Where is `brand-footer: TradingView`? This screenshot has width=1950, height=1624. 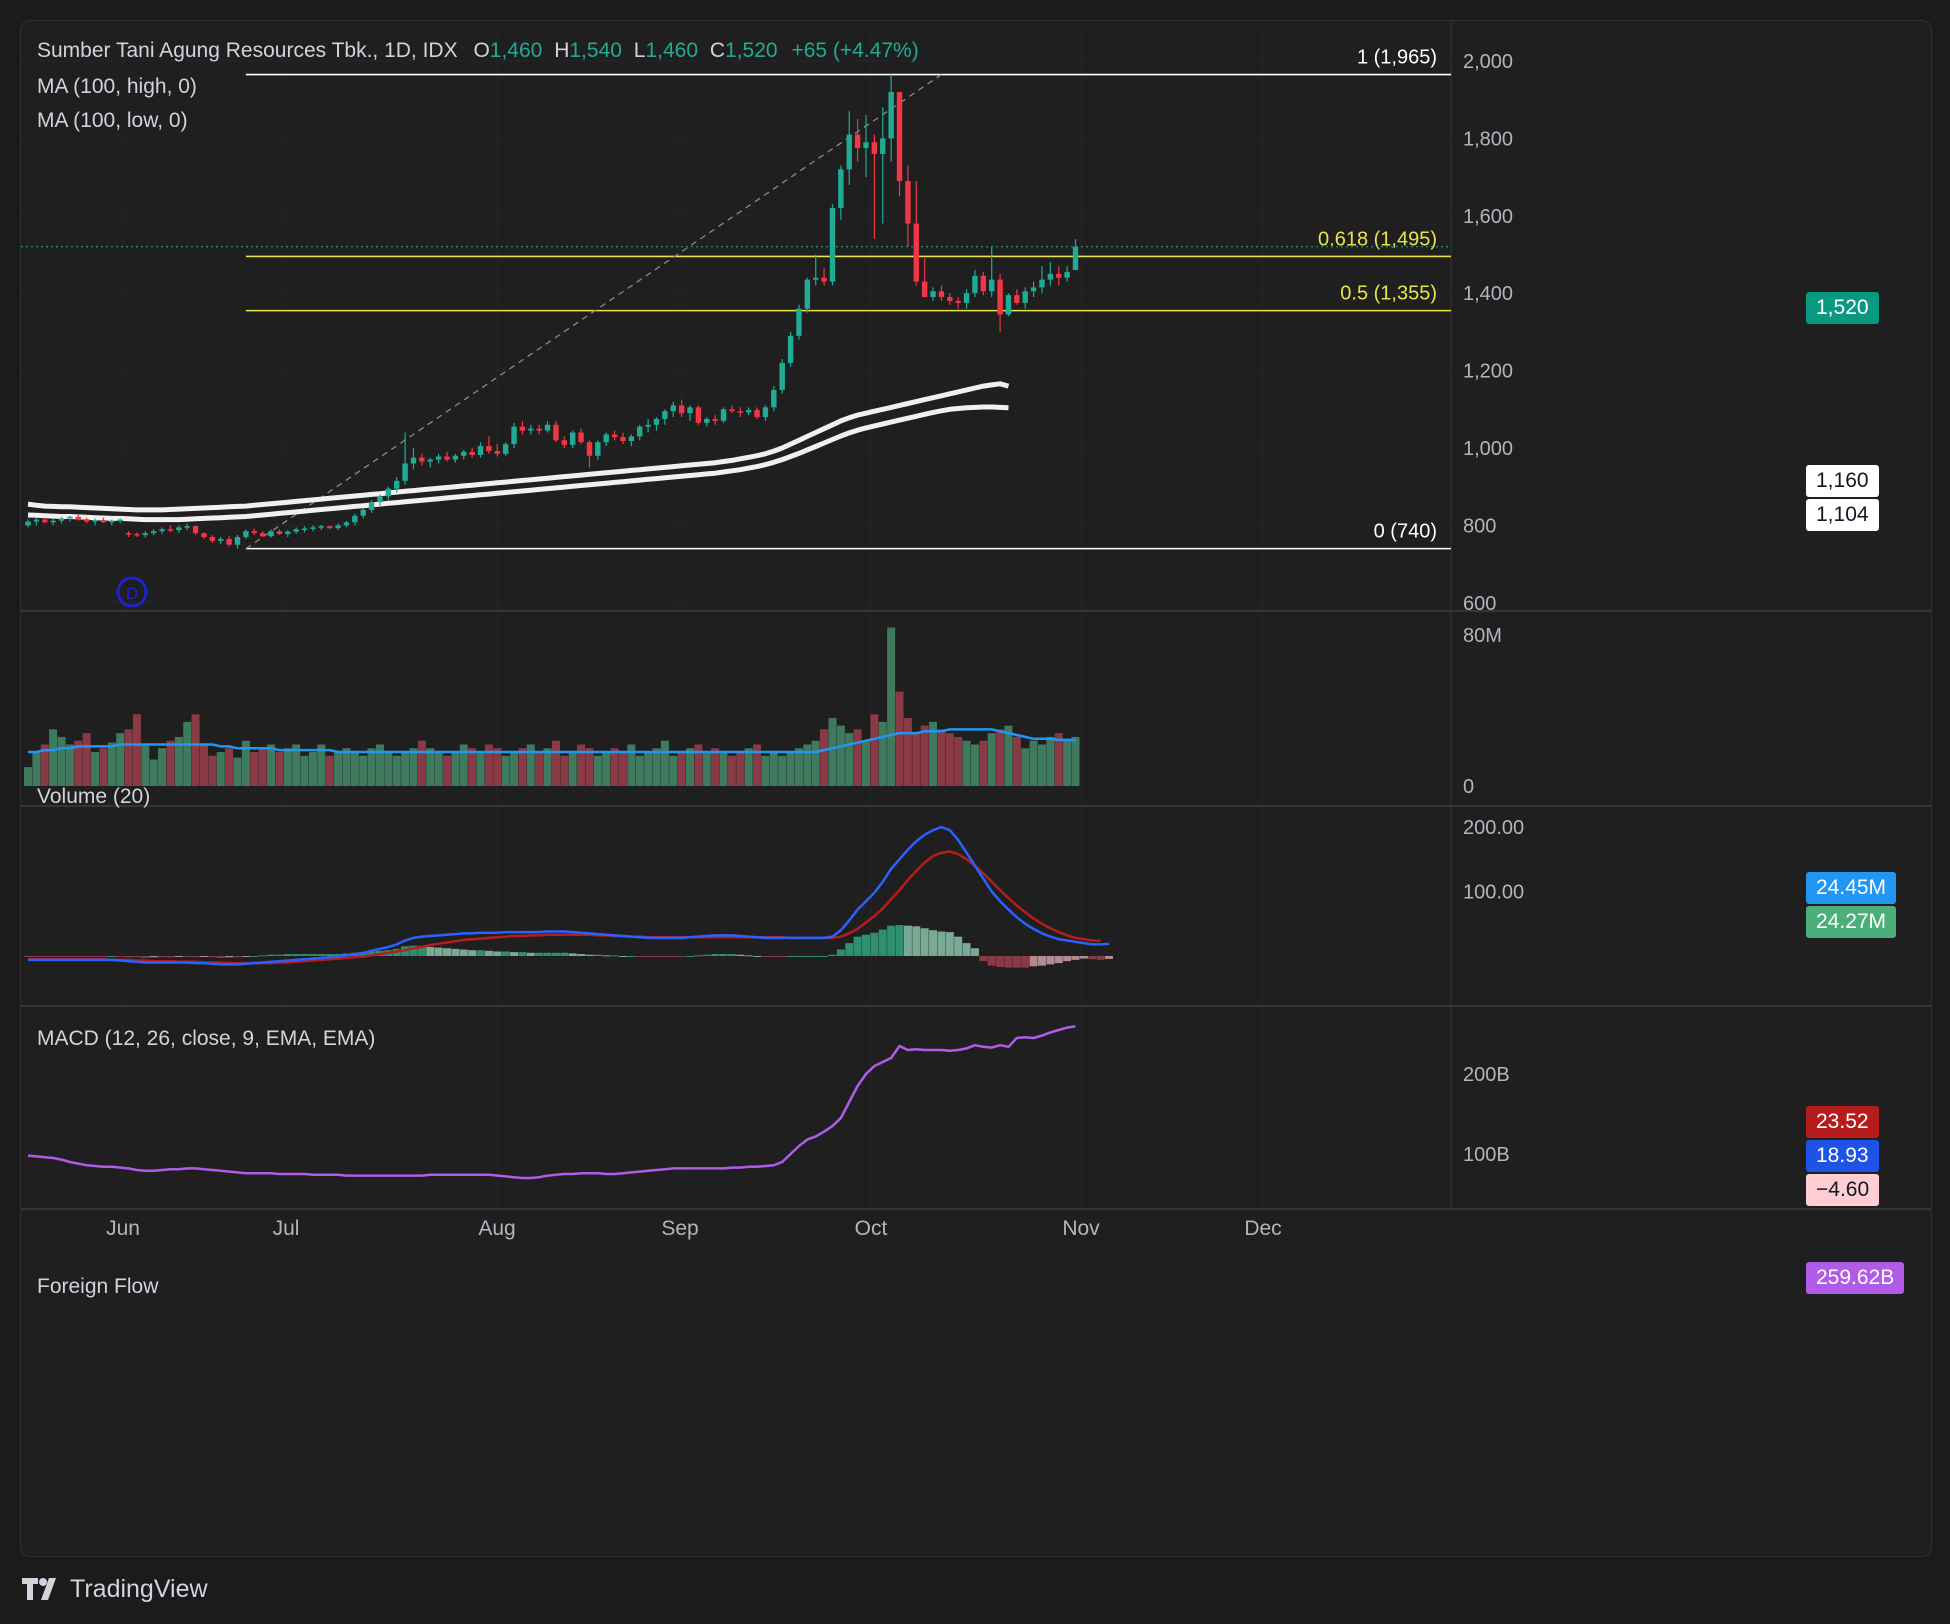
brand-footer: TradingView is located at coordinates (115, 1589).